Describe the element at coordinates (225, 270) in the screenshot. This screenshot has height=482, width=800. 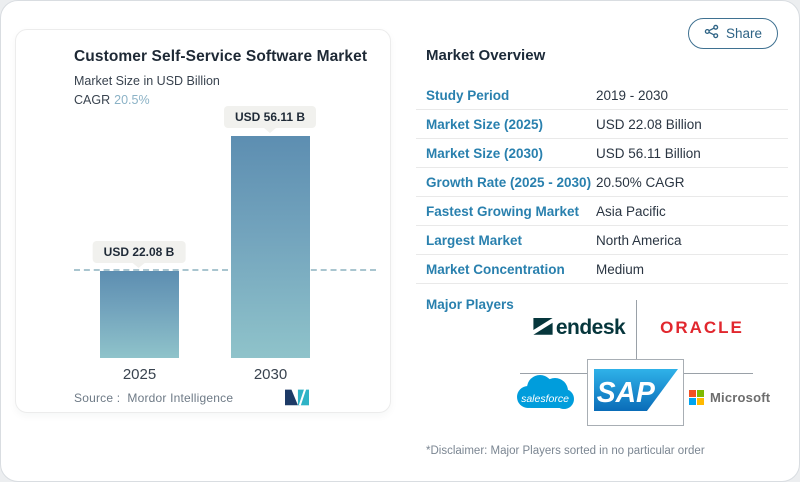
I see `reference-dashed-line` at that location.